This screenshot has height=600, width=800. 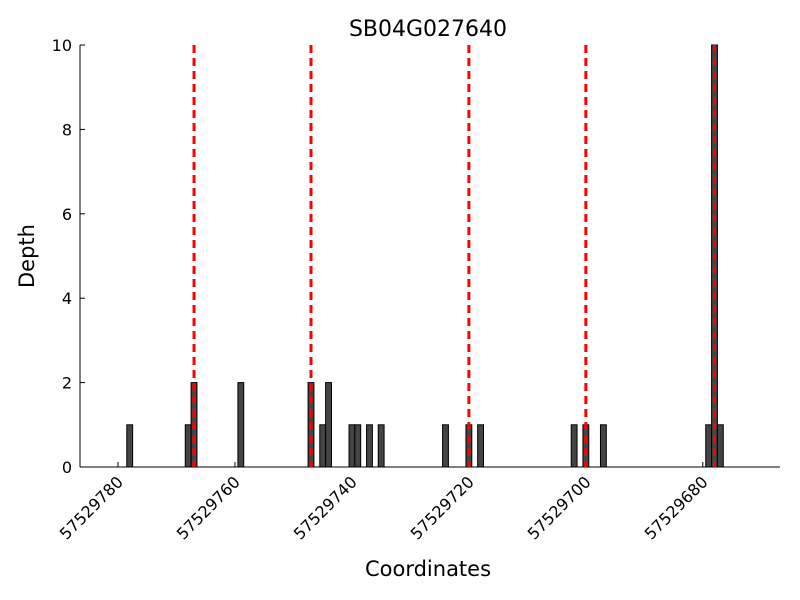 I want to click on chart-title: SB04G027640, so click(x=428, y=29).